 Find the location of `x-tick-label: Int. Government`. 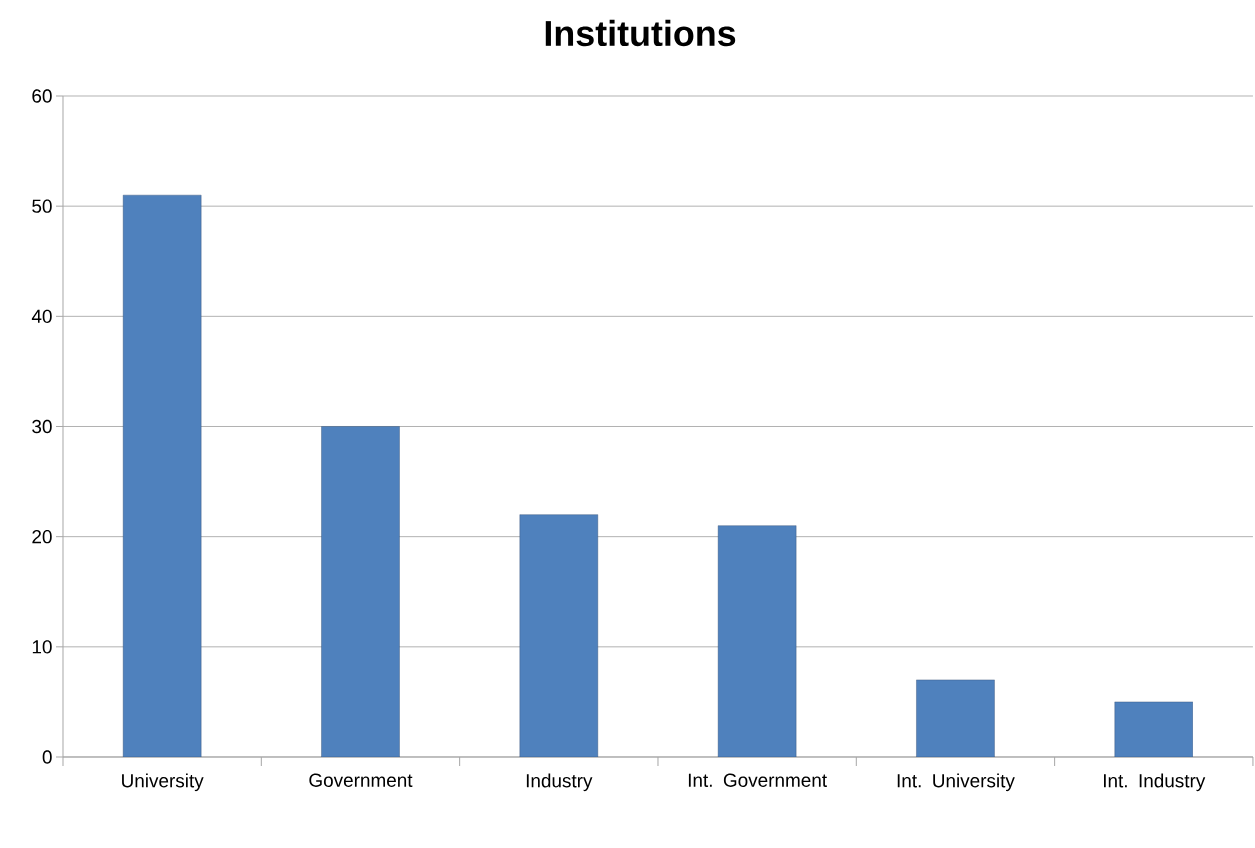

x-tick-label: Int. Government is located at coordinates (757, 780).